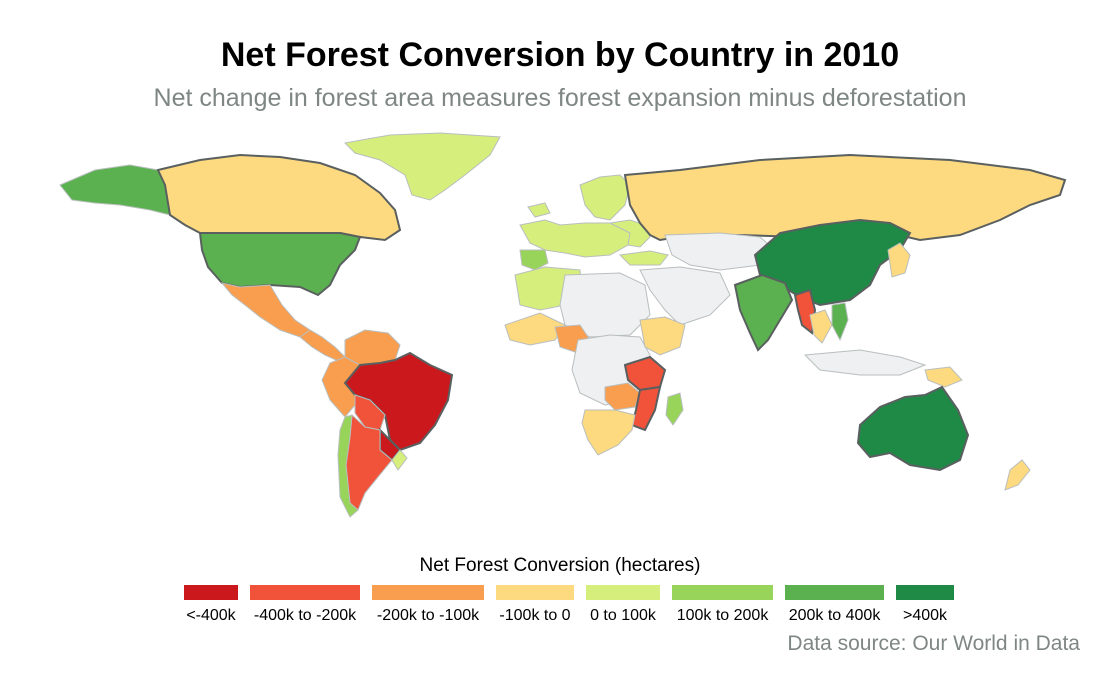  Describe the element at coordinates (643, 258) in the screenshot. I see `country-turkey` at that location.